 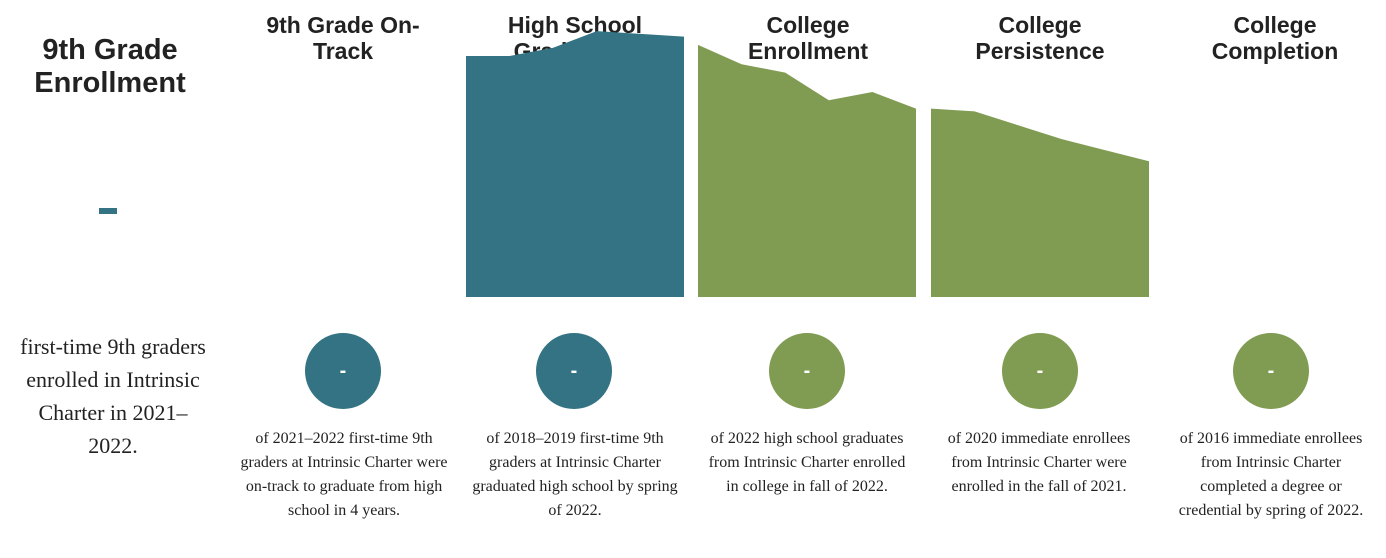 I want to click on persistence-value: -, so click(x=1040, y=370).